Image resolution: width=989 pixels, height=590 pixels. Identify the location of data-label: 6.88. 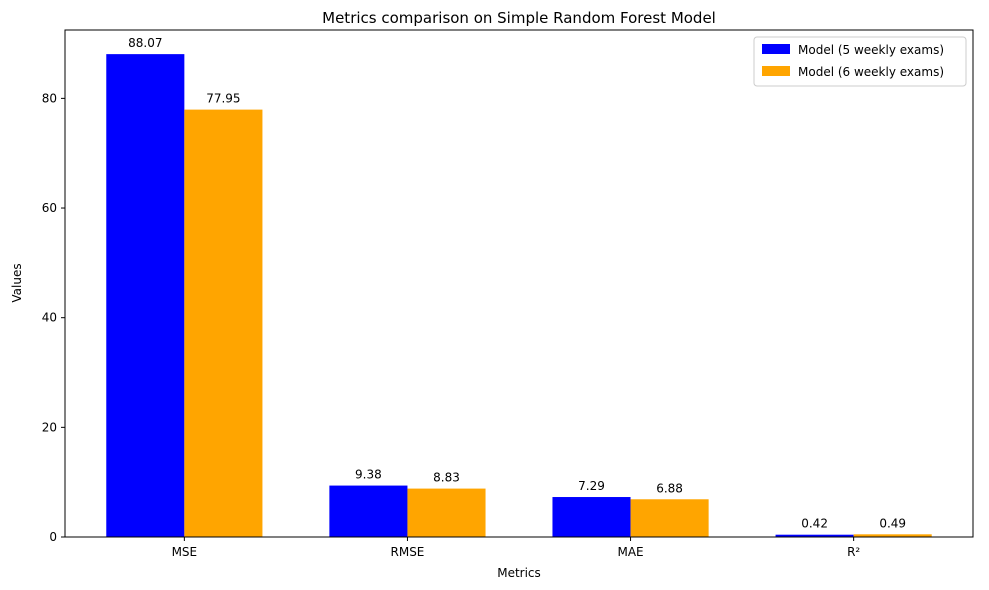
(669, 488).